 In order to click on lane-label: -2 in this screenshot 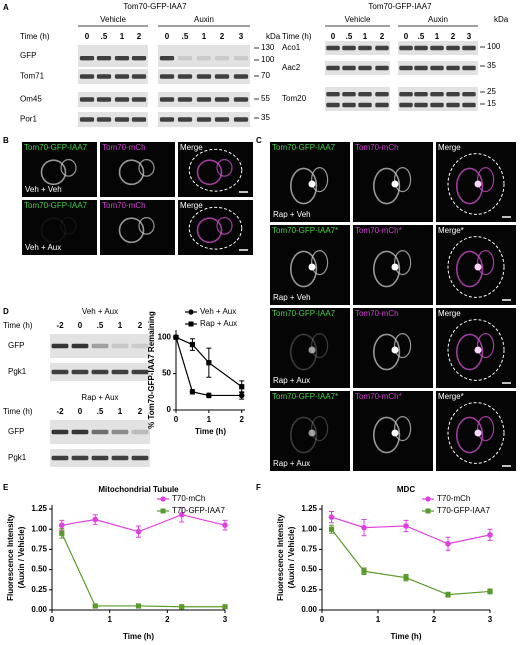, I will do `click(60, 325)`.